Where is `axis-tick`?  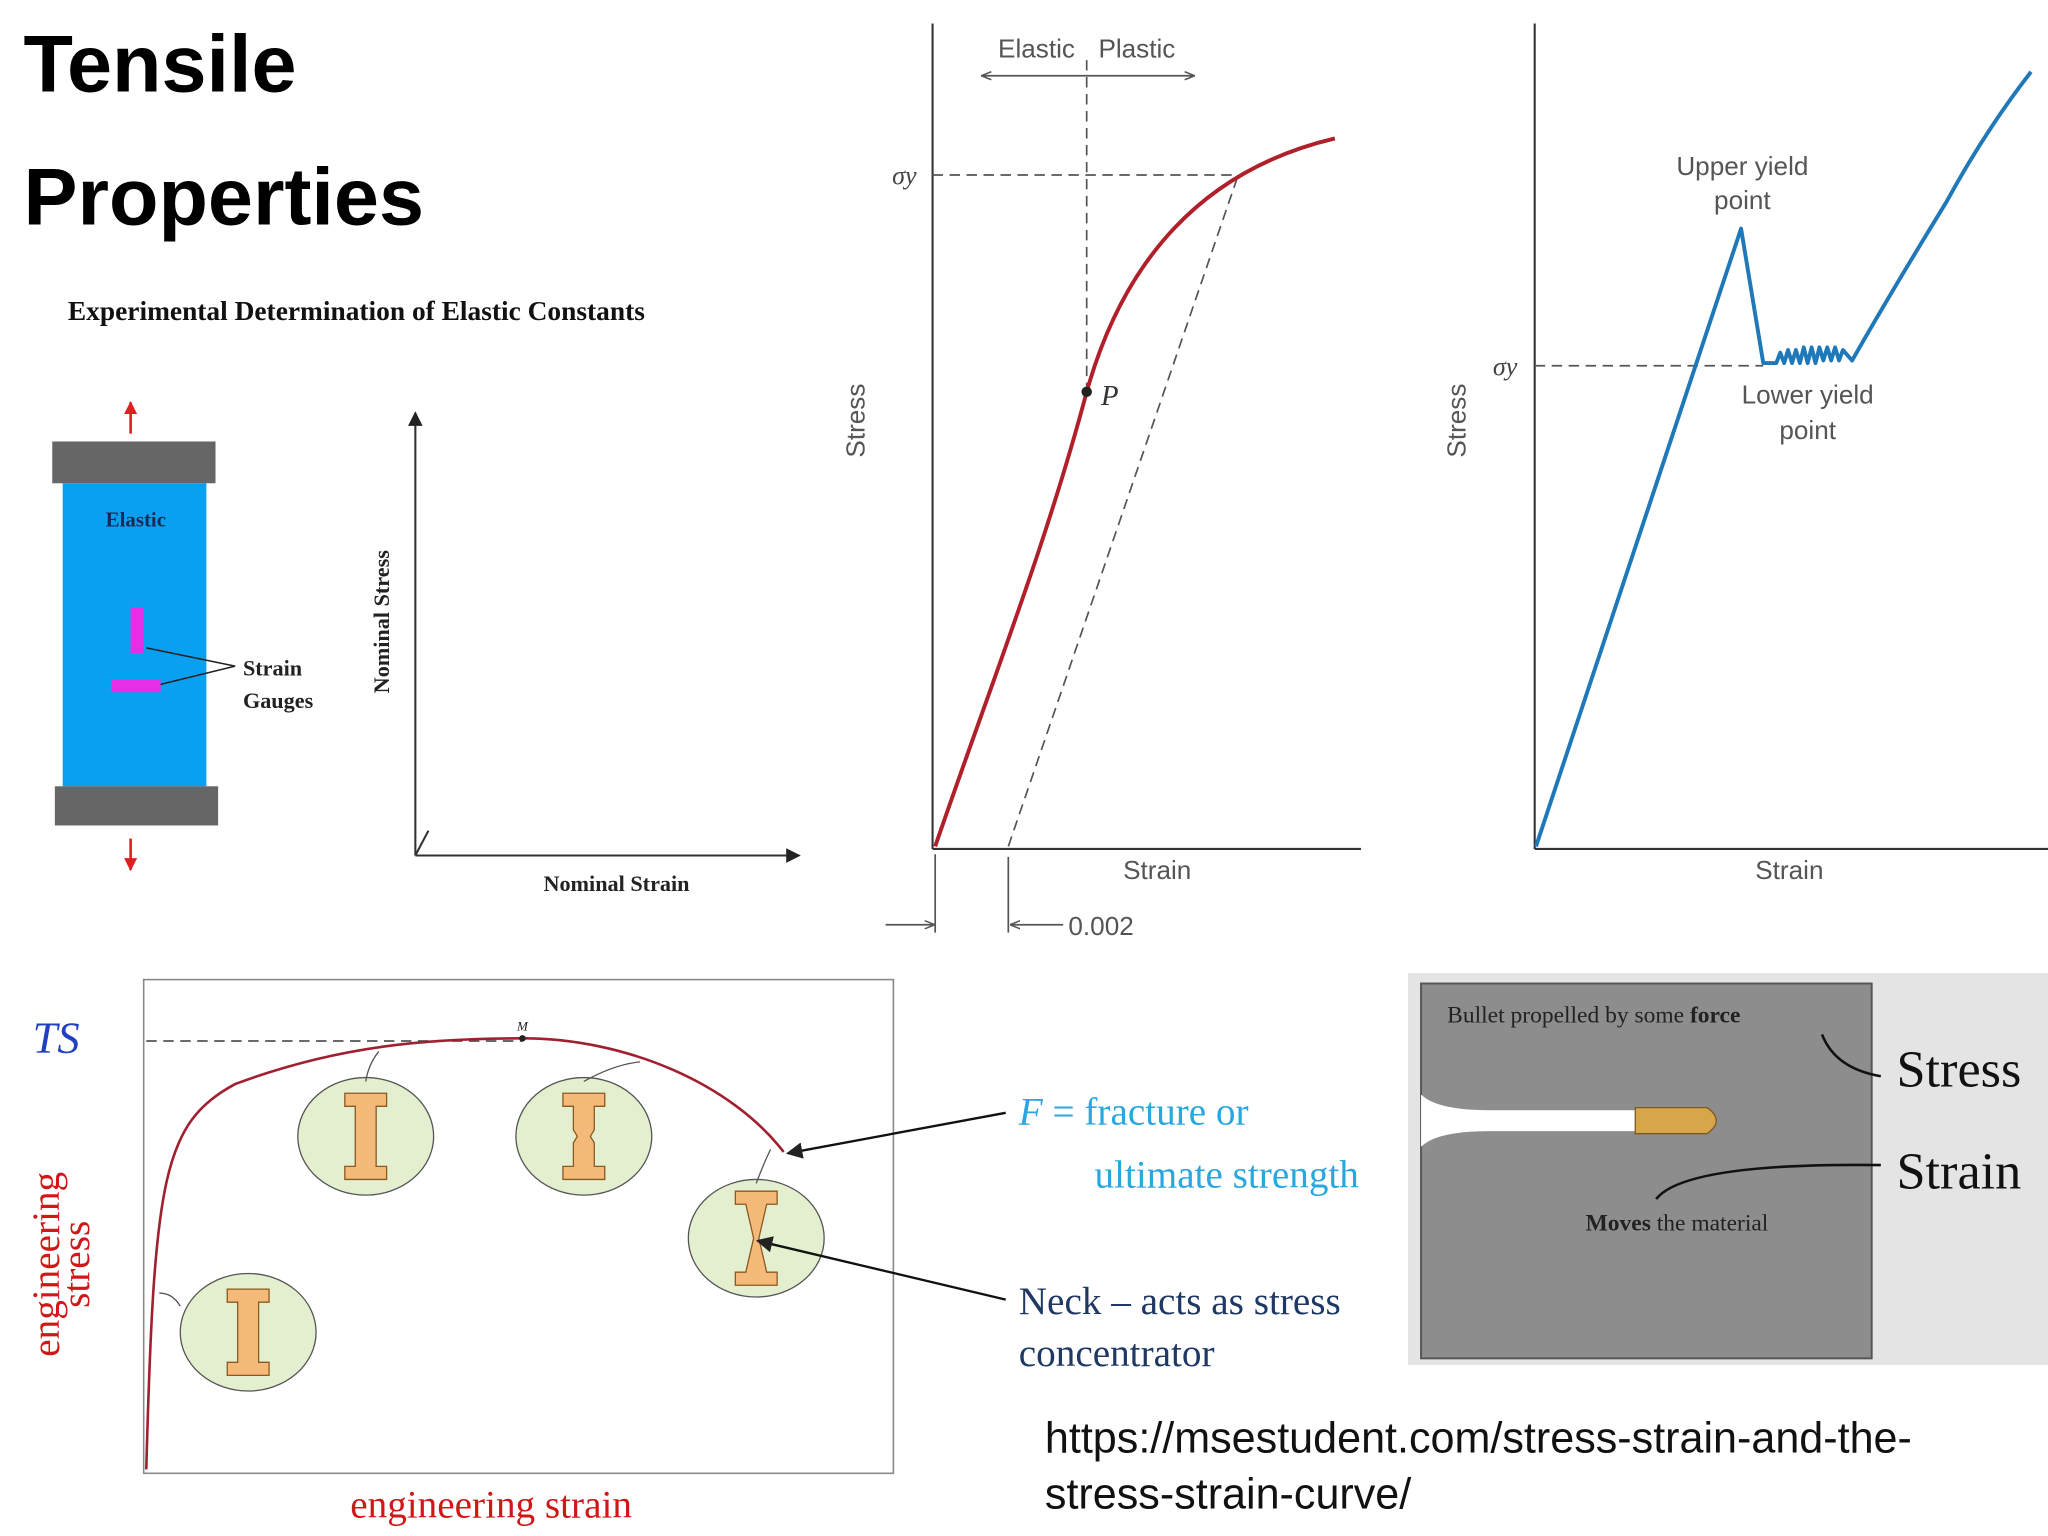
axis-tick is located at coordinates (422, 843).